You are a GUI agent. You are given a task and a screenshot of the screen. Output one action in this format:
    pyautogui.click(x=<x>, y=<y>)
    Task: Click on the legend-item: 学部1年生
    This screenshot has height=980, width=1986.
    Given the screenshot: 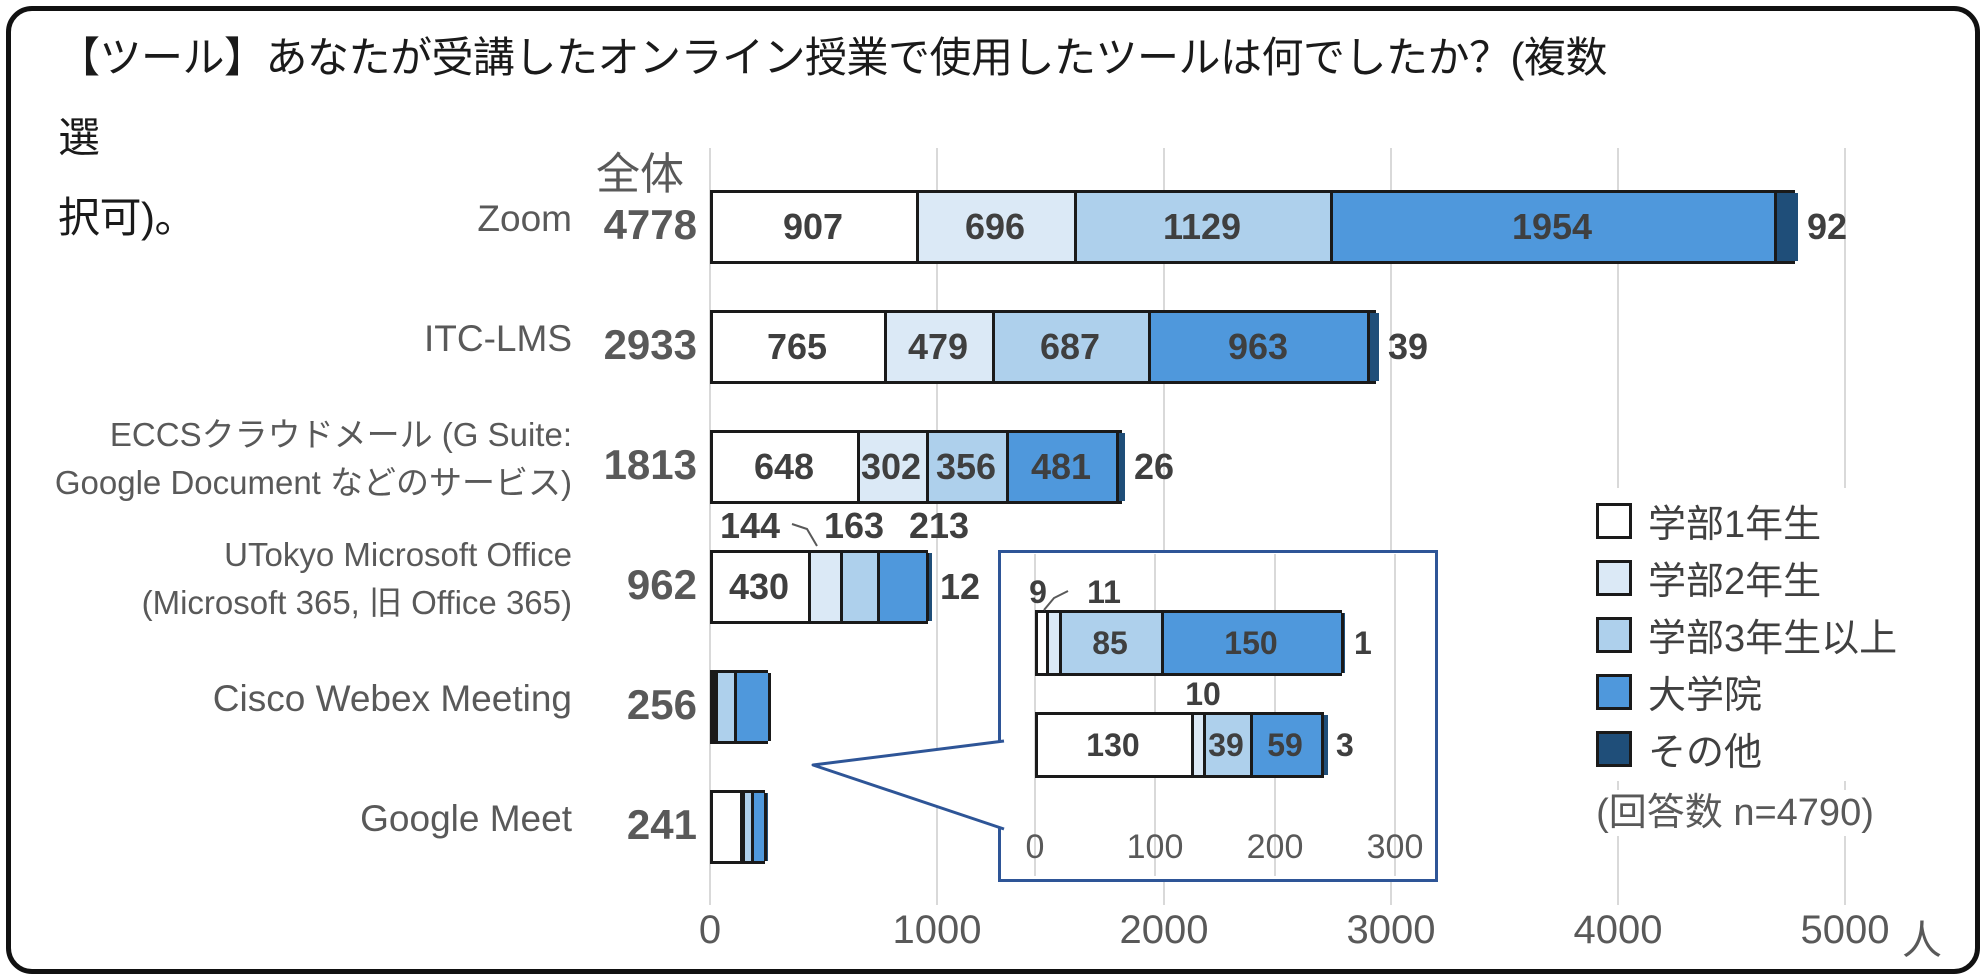 What is the action you would take?
    pyautogui.click(x=1746, y=520)
    